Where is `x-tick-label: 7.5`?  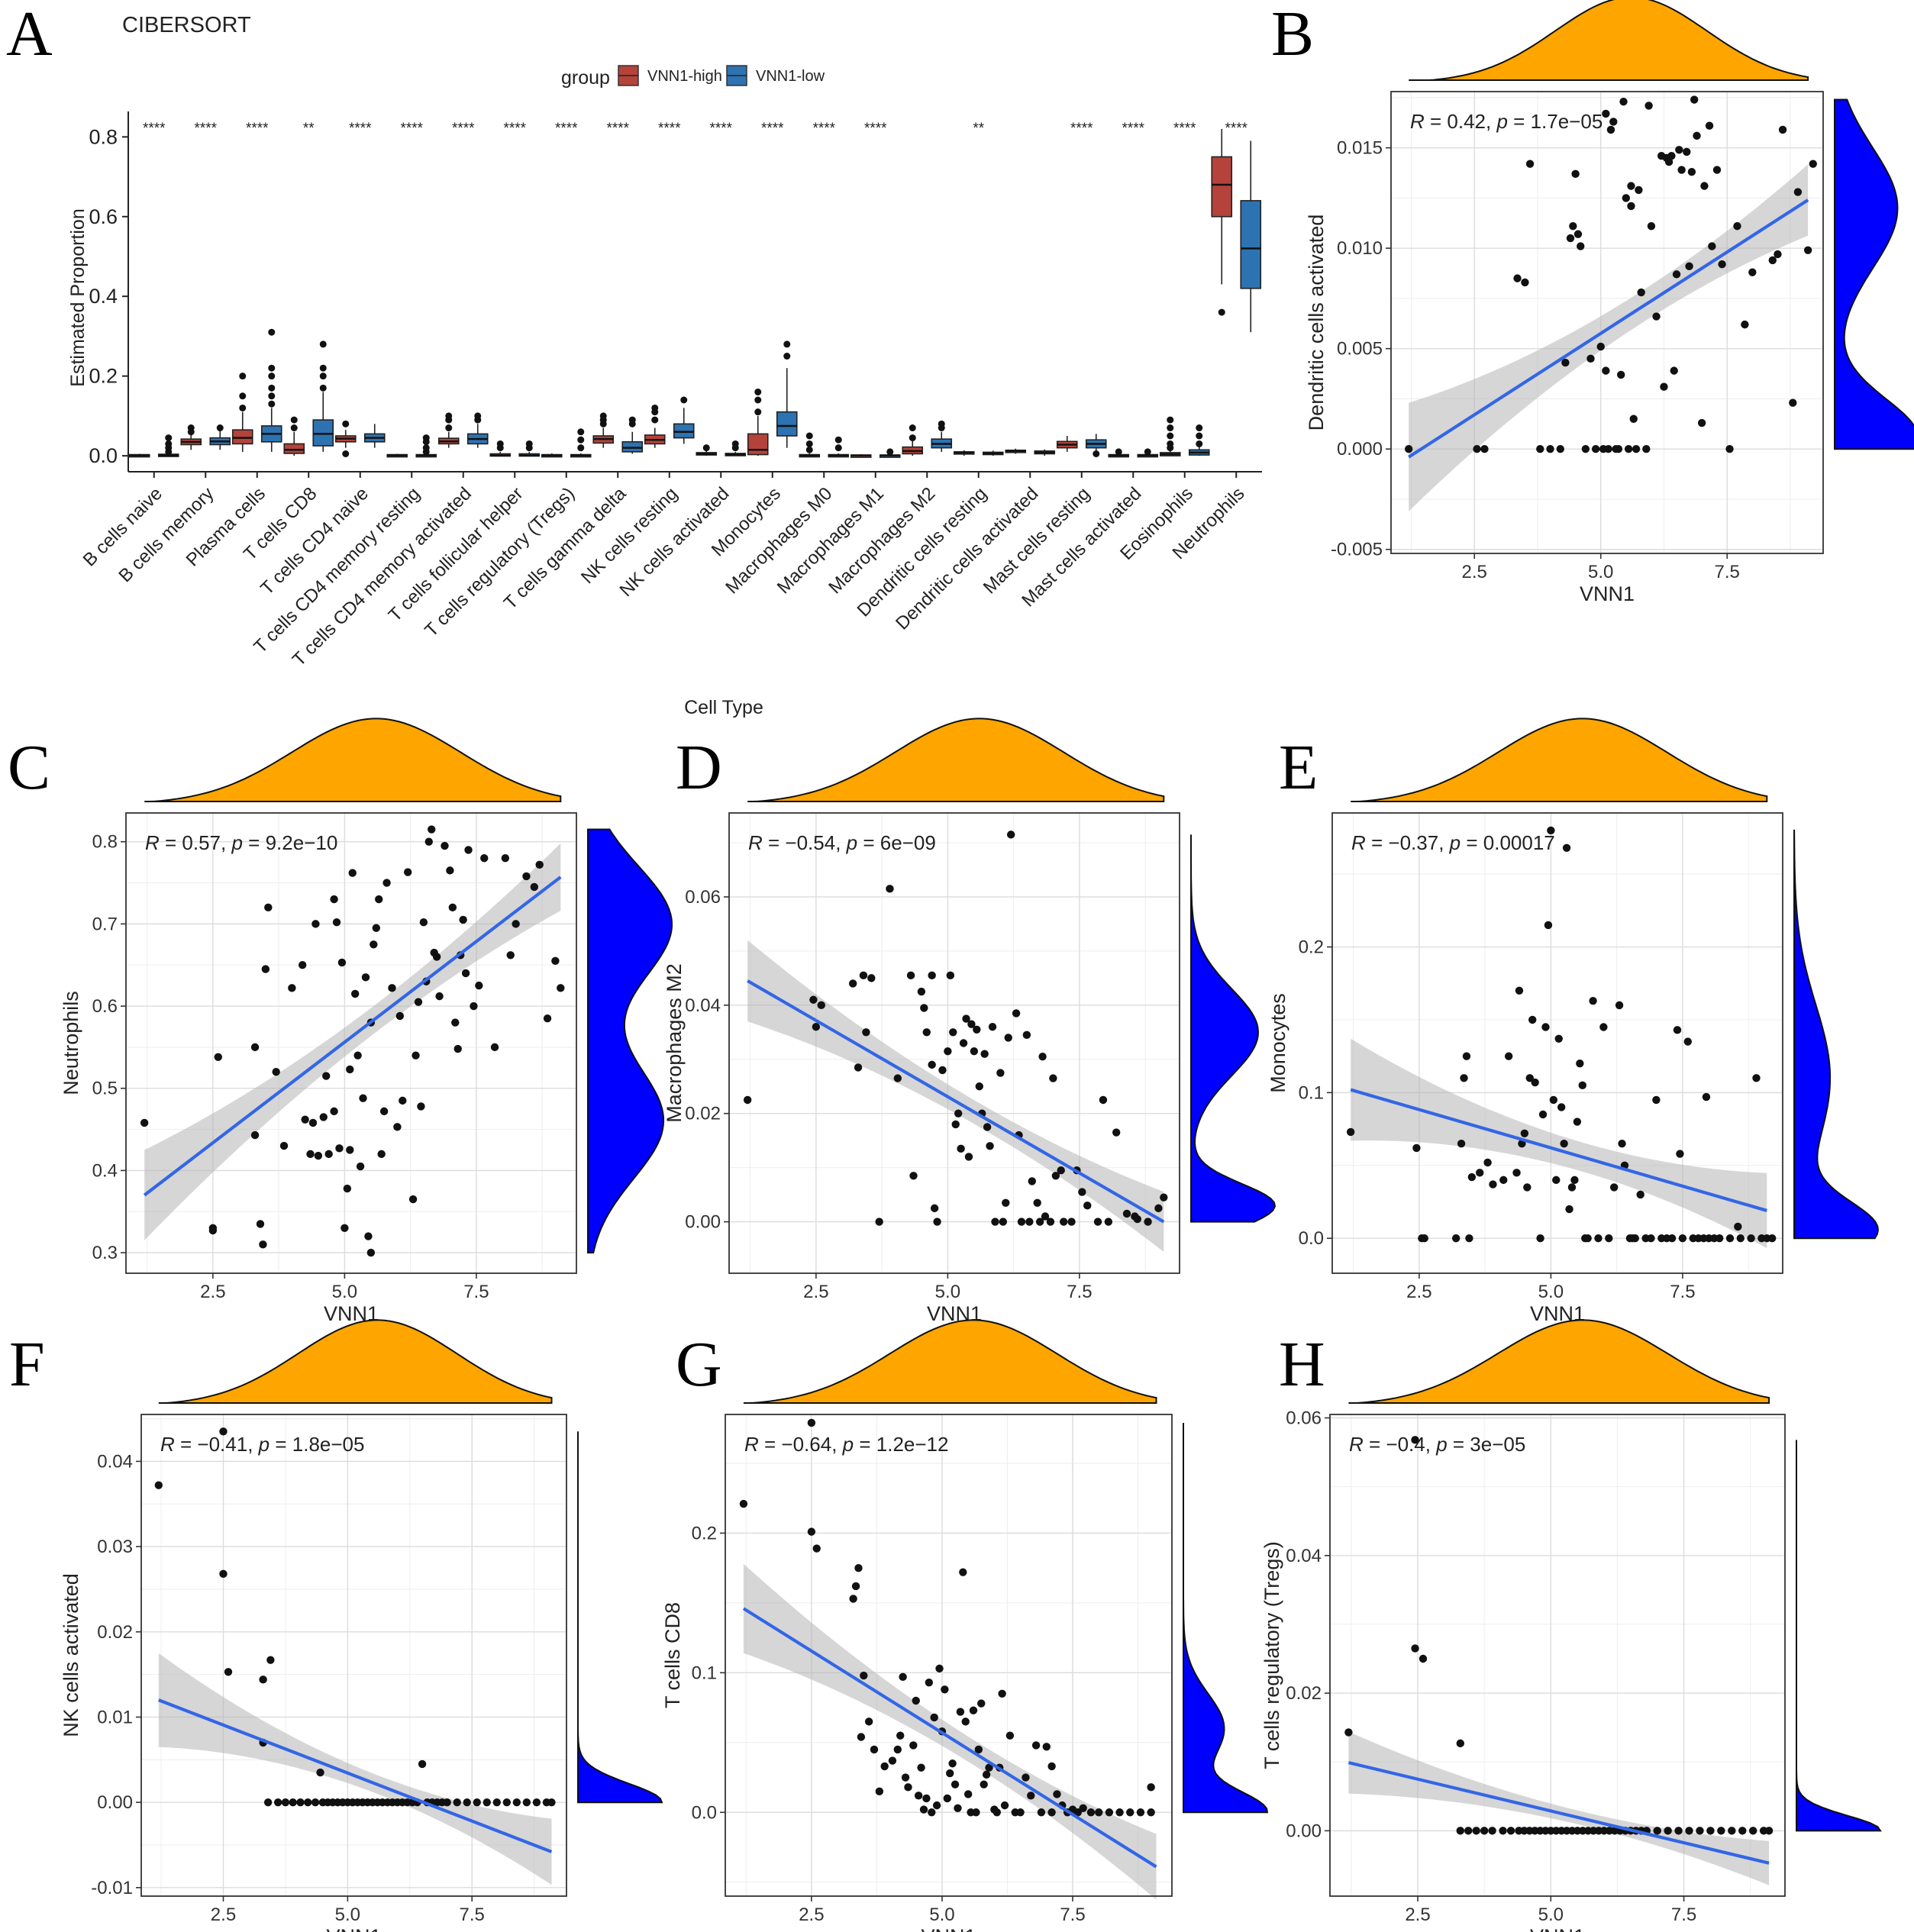
x-tick-label: 7.5 is located at coordinates (472, 1915).